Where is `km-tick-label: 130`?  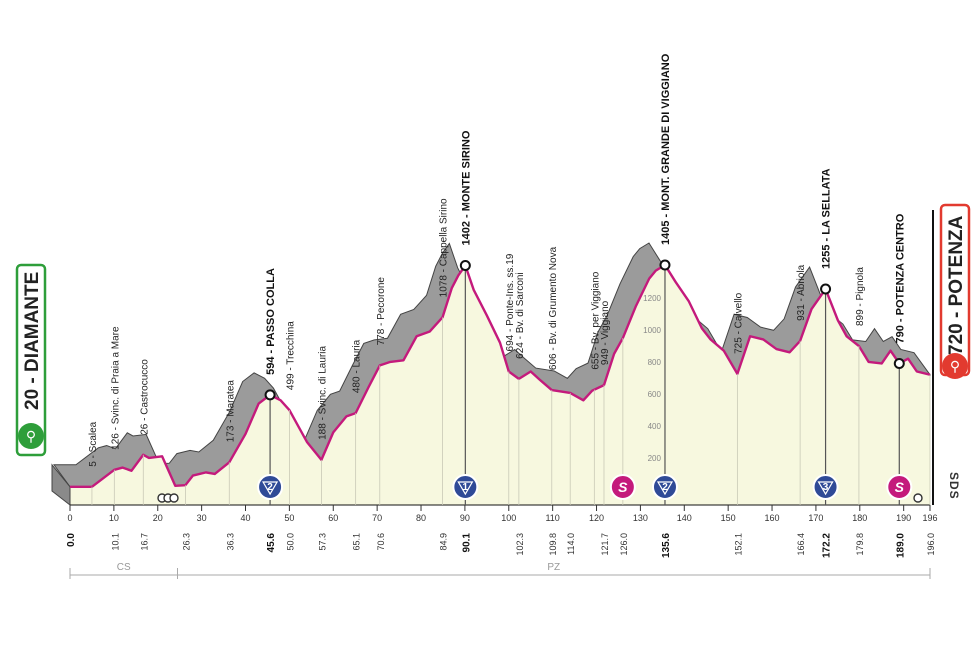
km-tick-label: 130 is located at coordinates (640, 518).